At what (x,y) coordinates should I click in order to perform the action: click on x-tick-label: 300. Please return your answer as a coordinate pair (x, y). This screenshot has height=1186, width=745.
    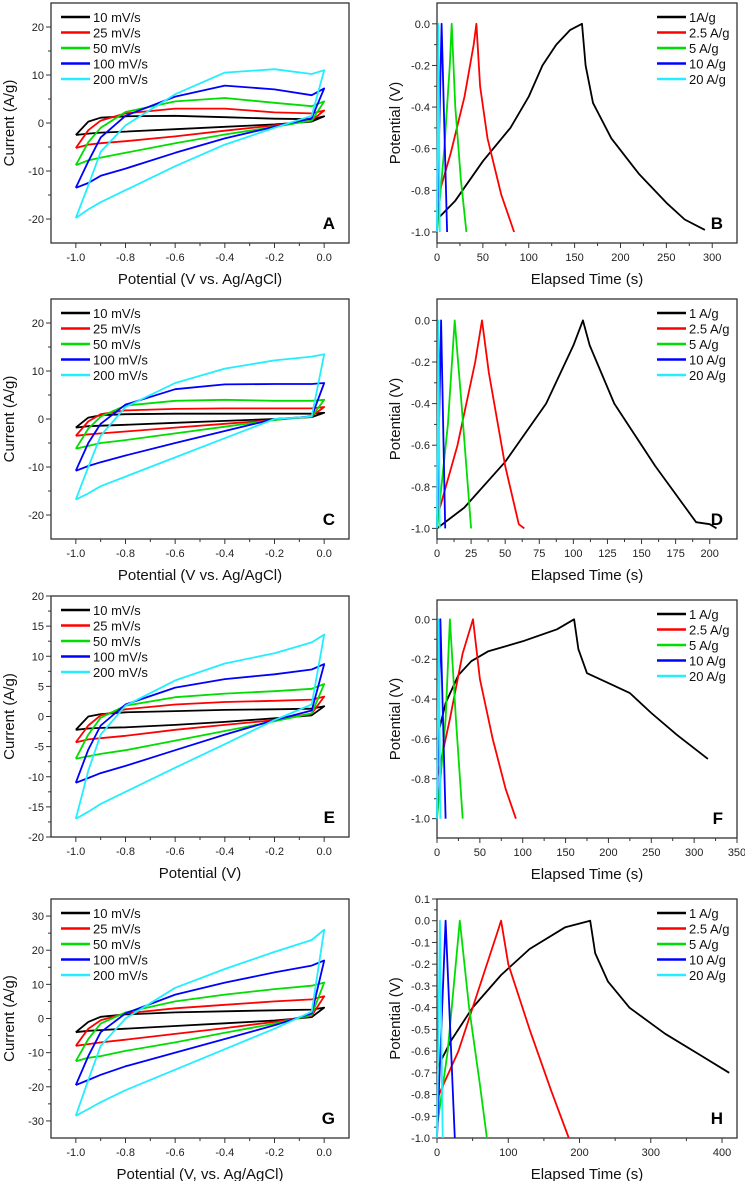
    Looking at the image, I should click on (712, 258).